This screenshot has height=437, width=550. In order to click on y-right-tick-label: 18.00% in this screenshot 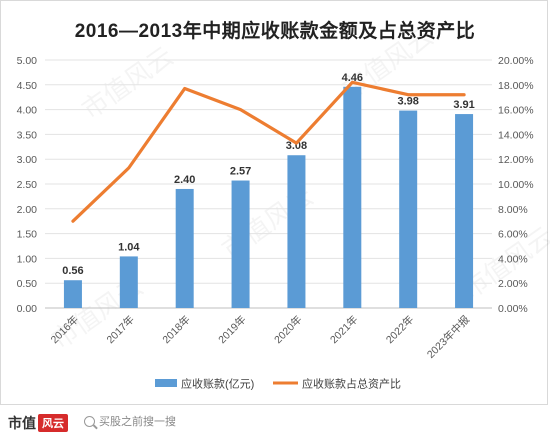, I will do `click(516, 86)`.